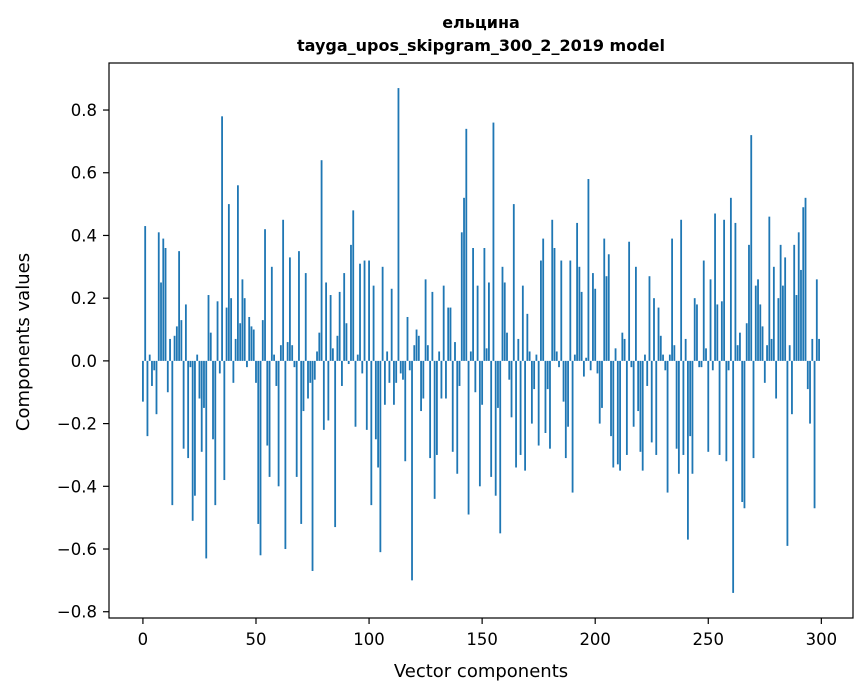 This screenshot has height=696, width=867. I want to click on y-tick-label: 0.2, so click(84, 298).